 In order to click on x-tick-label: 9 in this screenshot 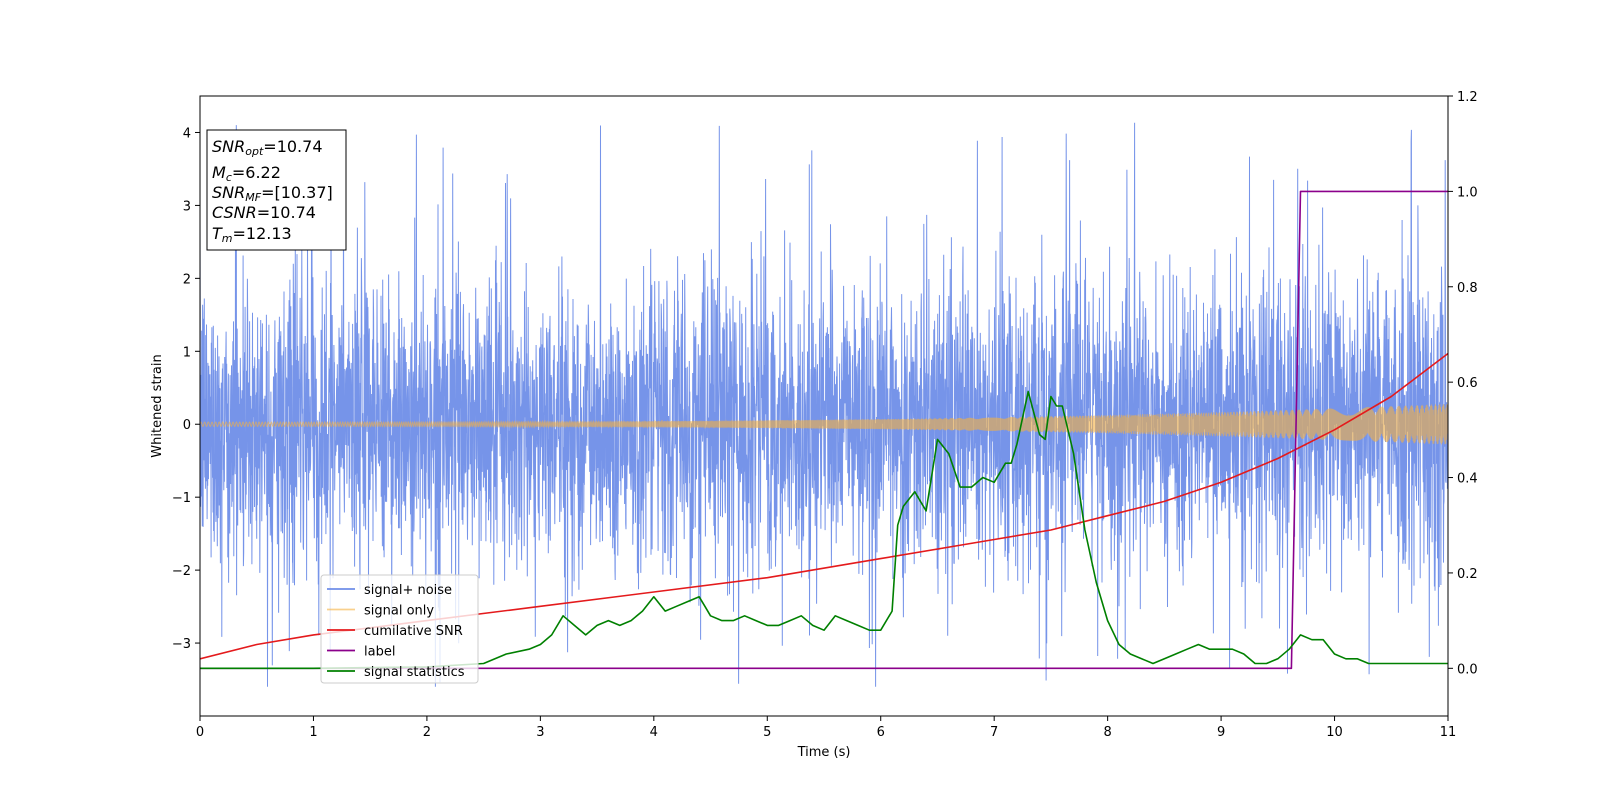, I will do `click(1221, 732)`.